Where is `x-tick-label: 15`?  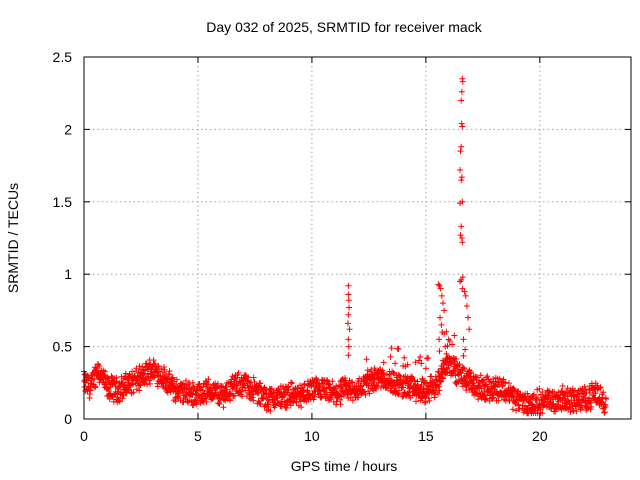 x-tick-label: 15 is located at coordinates (426, 436).